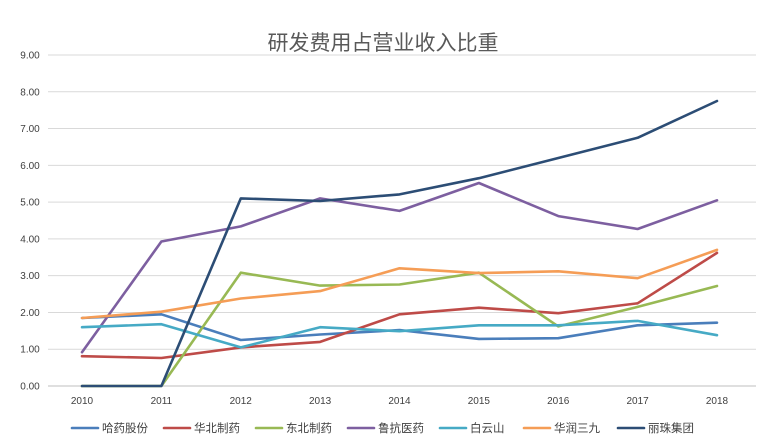  Describe the element at coordinates (125, 428) in the screenshot. I see `legend-label: 哈药股份` at that location.